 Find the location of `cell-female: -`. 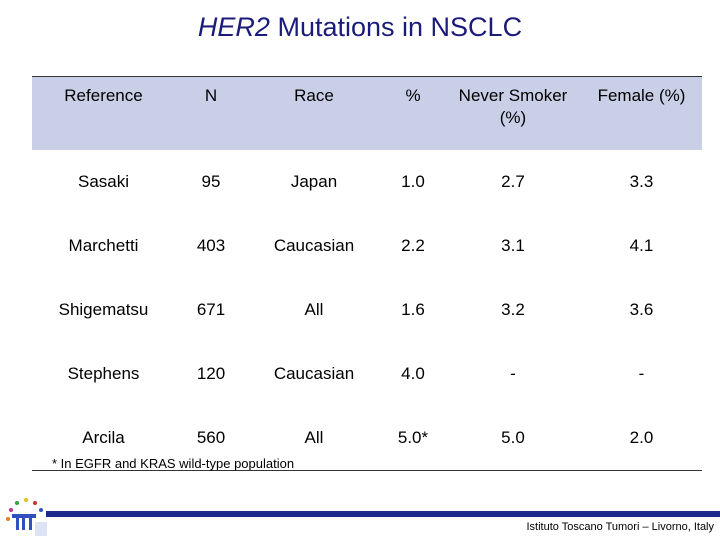

cell-female: - is located at coordinates (641, 373).